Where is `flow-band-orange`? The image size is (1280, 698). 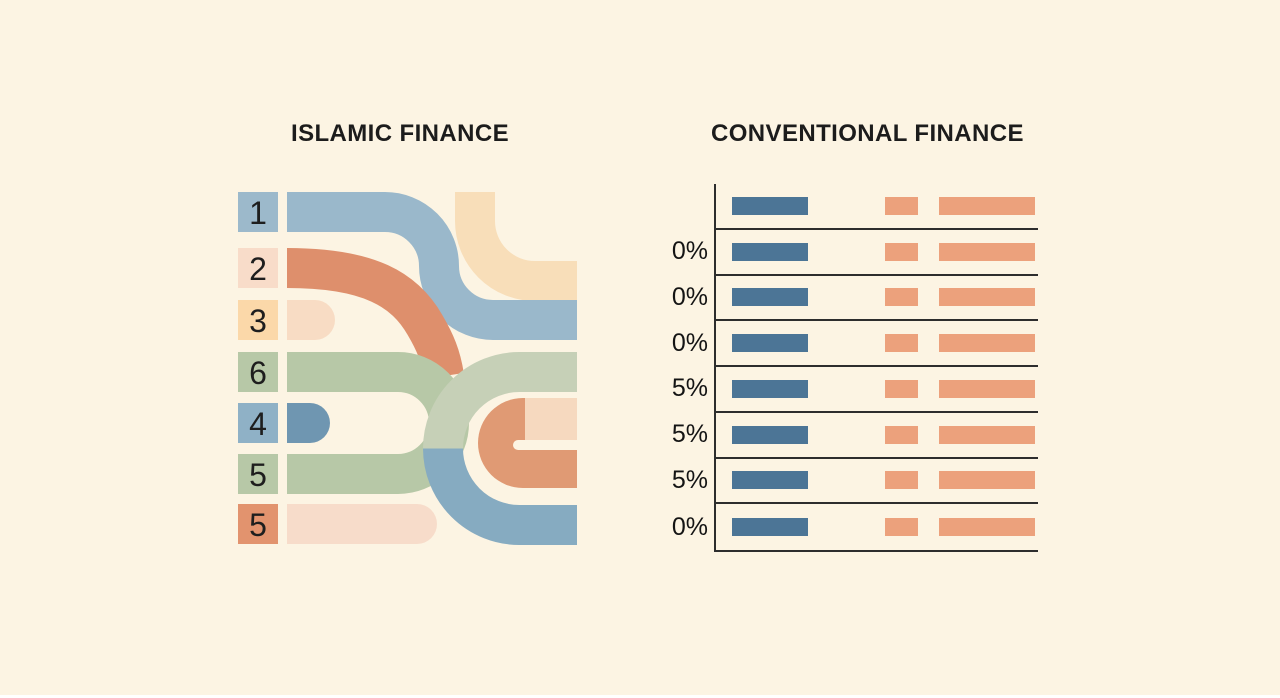
flow-band-orange is located at coordinates (375, 314).